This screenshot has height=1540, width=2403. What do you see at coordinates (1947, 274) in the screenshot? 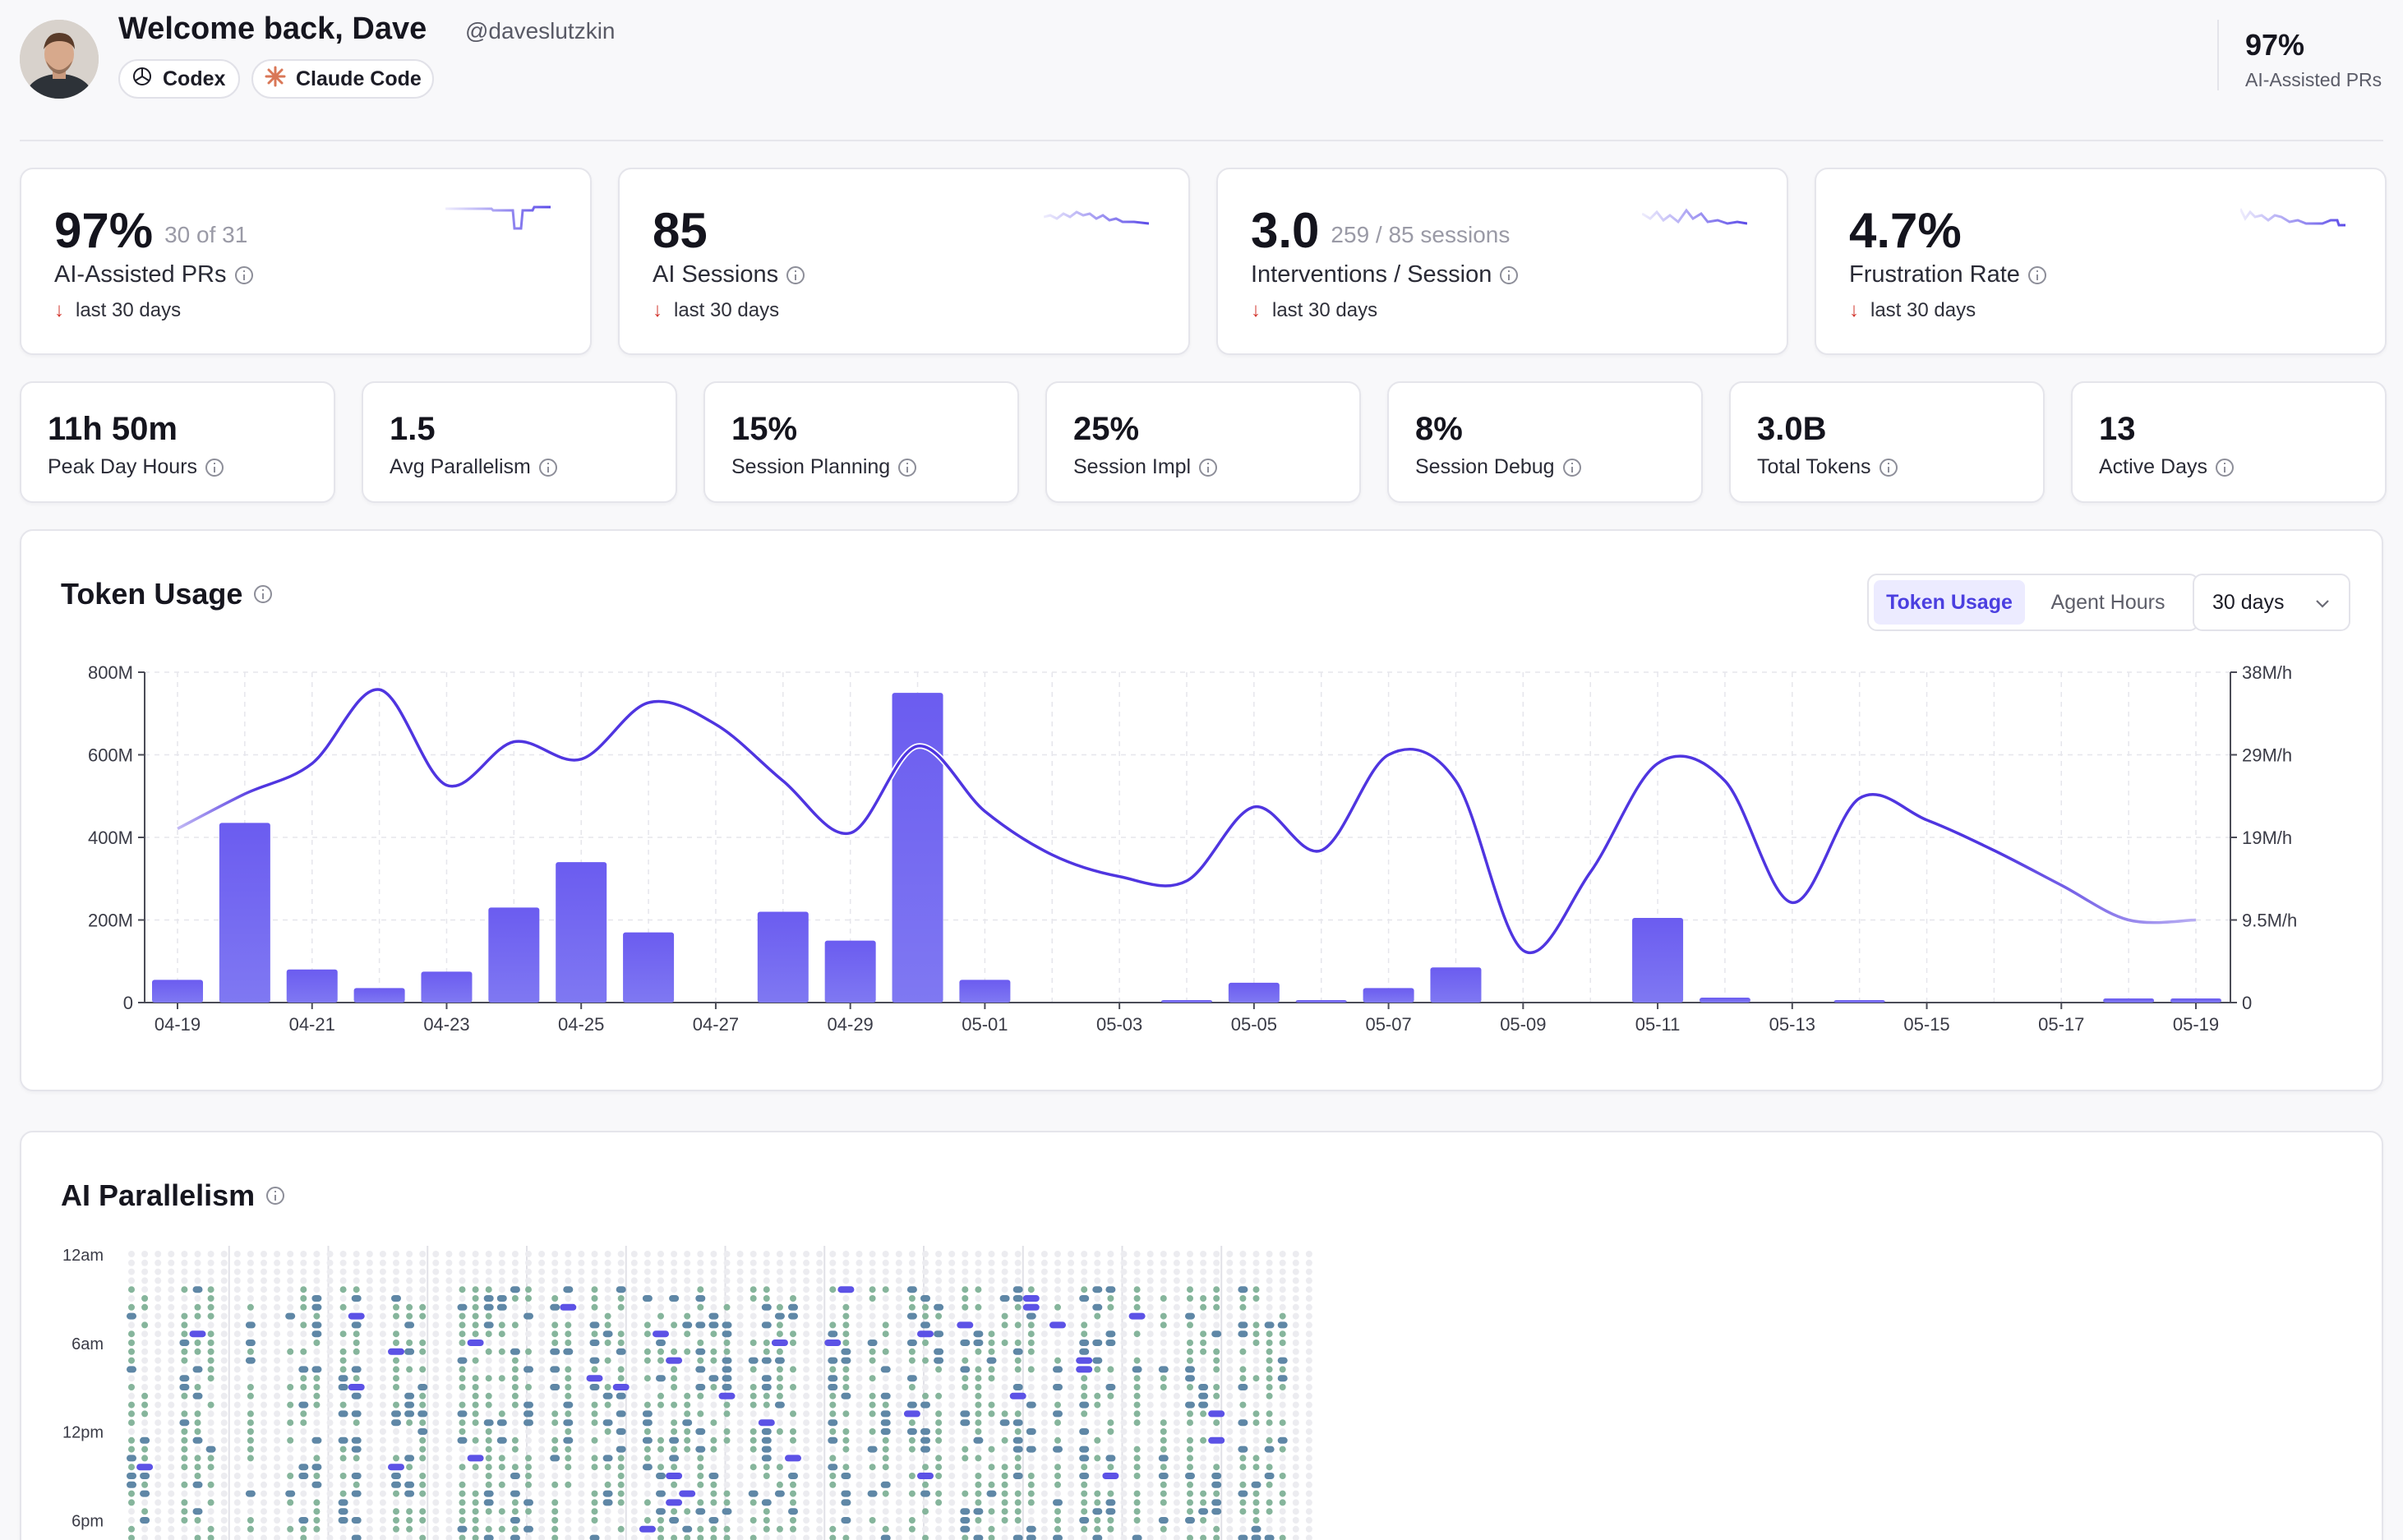
I see `kpi-label: Frustration Rate` at bounding box center [1947, 274].